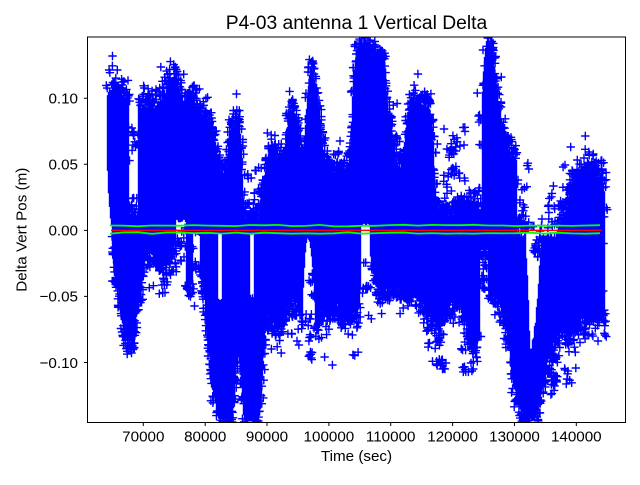 The width and height of the screenshot is (640, 485). Describe the element at coordinates (514, 436) in the screenshot. I see `svg-text: 130000` at that location.